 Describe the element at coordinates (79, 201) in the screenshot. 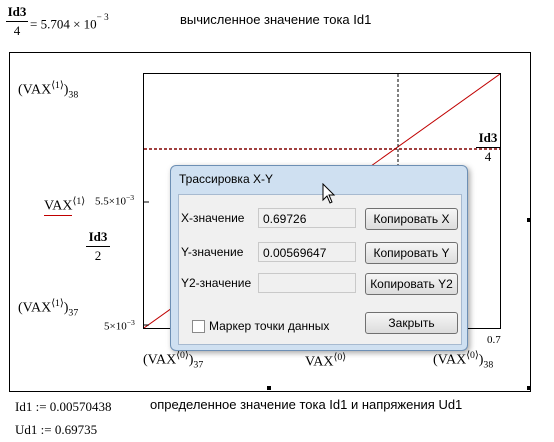

I see `y-series-label-sup: ⟨1⟩` at that location.